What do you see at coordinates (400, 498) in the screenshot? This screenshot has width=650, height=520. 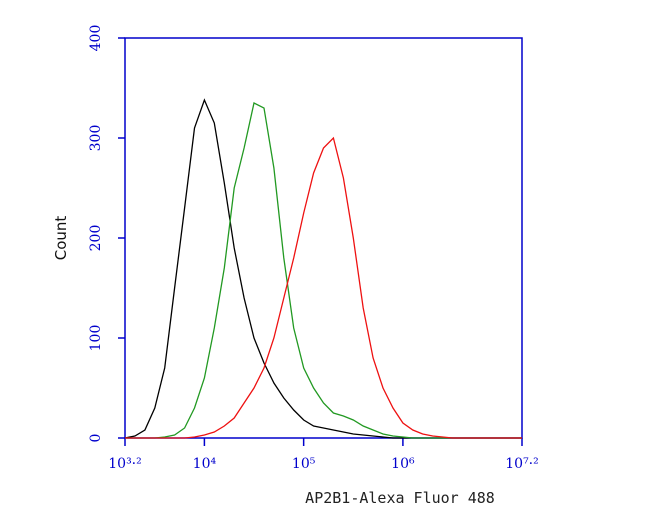 I see `x-axis-label: AP2B1-Alexa Fluor 488` at bounding box center [400, 498].